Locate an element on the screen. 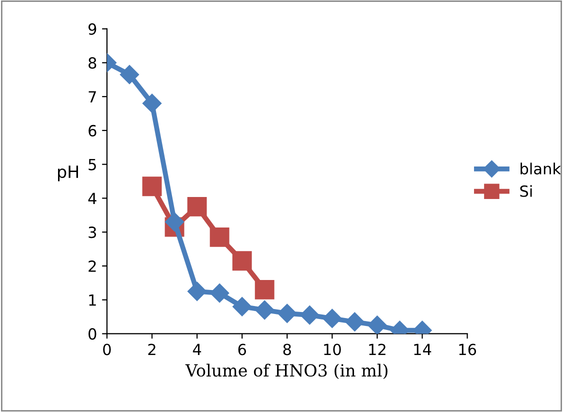  y-tick-label: 9 is located at coordinates (92, 29).